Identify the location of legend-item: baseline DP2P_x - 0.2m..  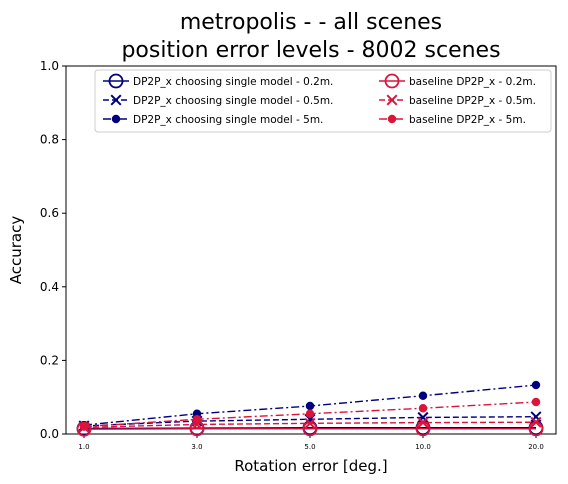
(457, 81).